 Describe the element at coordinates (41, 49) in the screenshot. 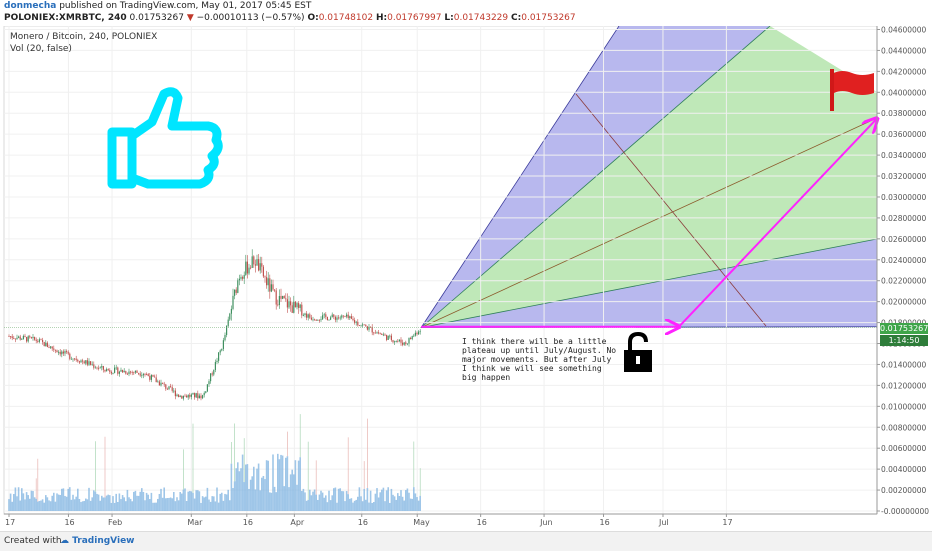

I see `volume-legend: Vol (20, false)` at that location.